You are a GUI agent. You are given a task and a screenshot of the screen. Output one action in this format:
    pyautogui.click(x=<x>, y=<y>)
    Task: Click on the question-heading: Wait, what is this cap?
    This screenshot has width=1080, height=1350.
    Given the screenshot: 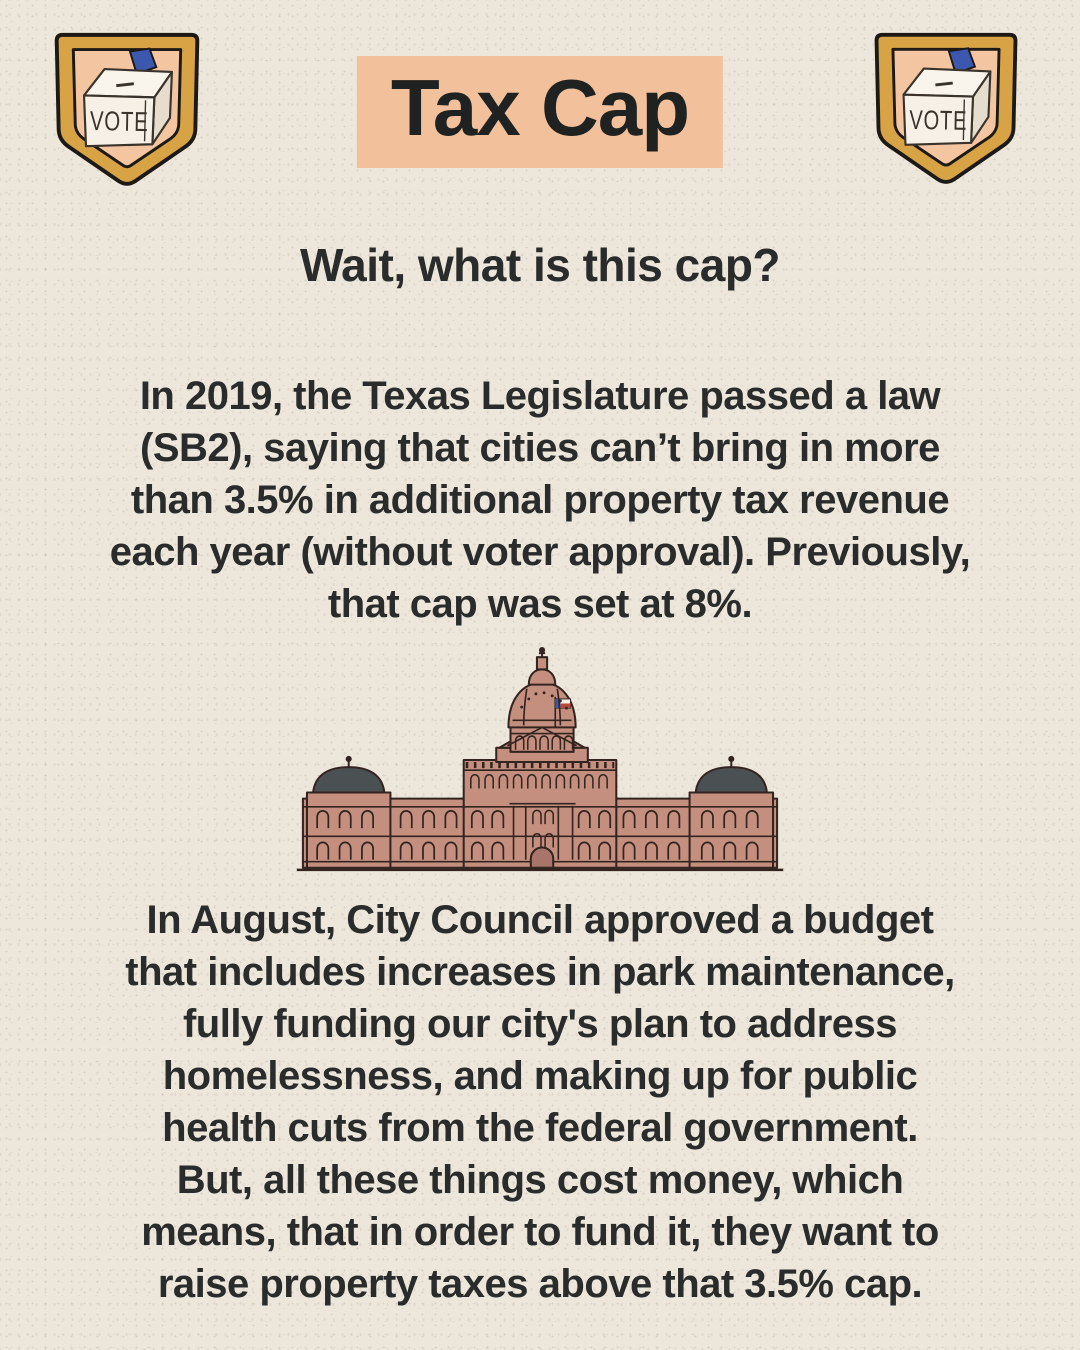 What is the action you would take?
    pyautogui.click(x=540, y=265)
    